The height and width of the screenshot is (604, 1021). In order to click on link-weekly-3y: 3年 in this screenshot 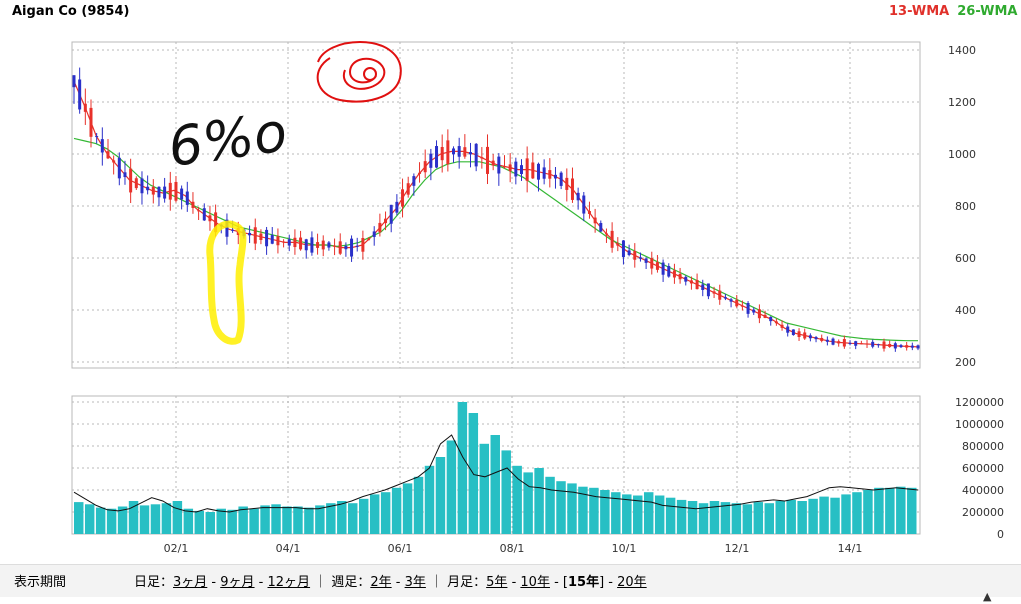, I will do `click(415, 582)`.